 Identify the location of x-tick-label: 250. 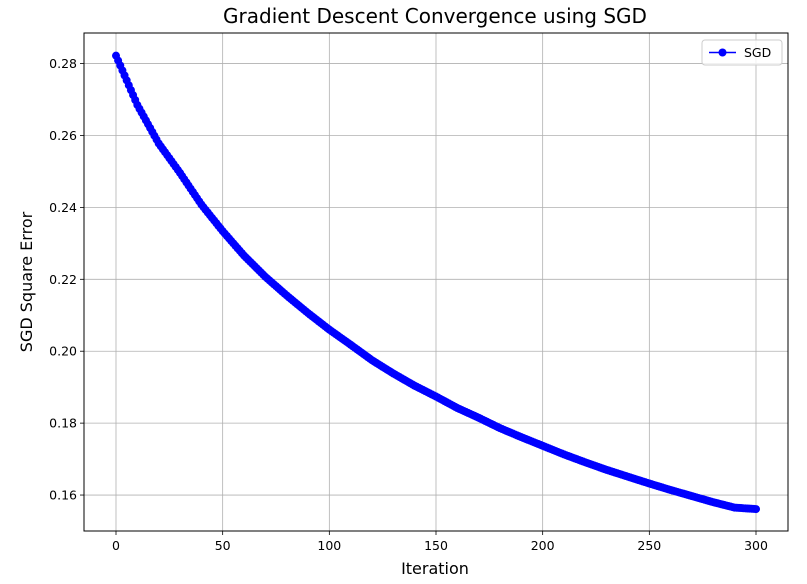
(649, 545).